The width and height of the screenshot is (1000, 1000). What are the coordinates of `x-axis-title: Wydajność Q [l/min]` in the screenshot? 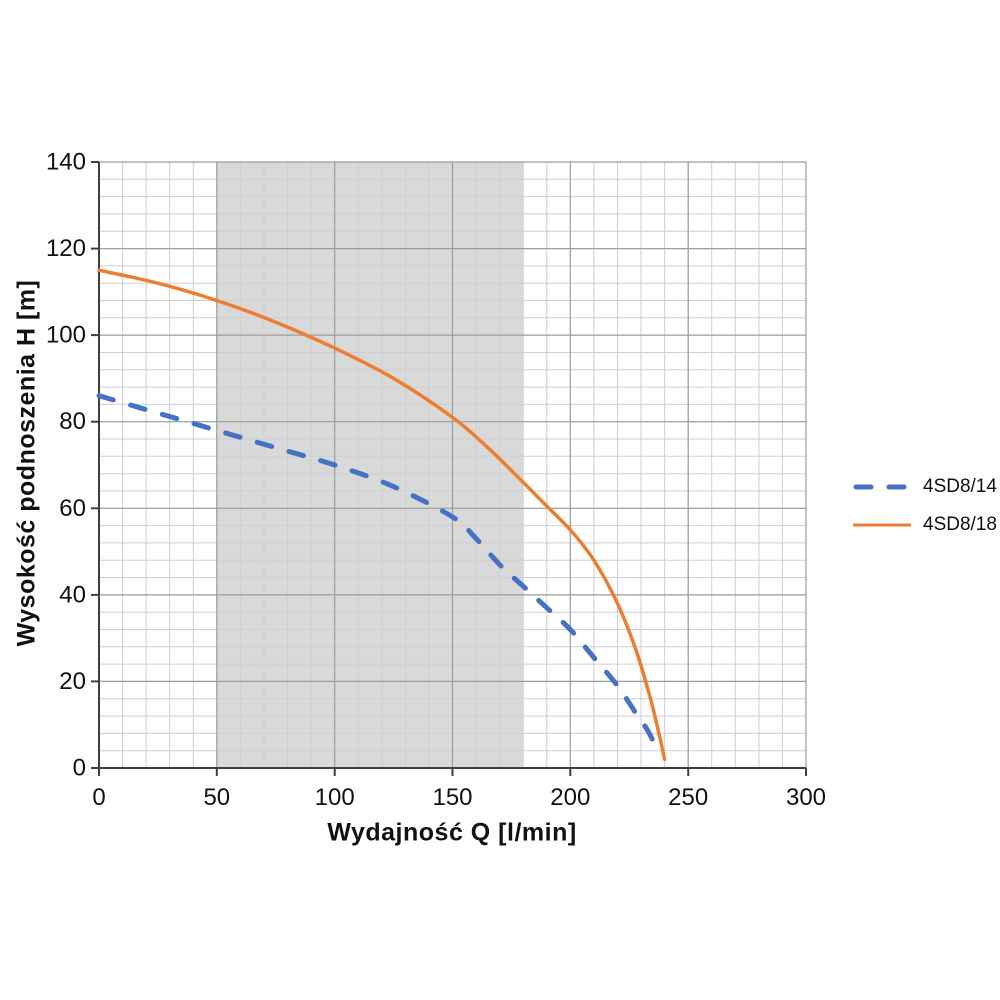 It's located at (452, 832).